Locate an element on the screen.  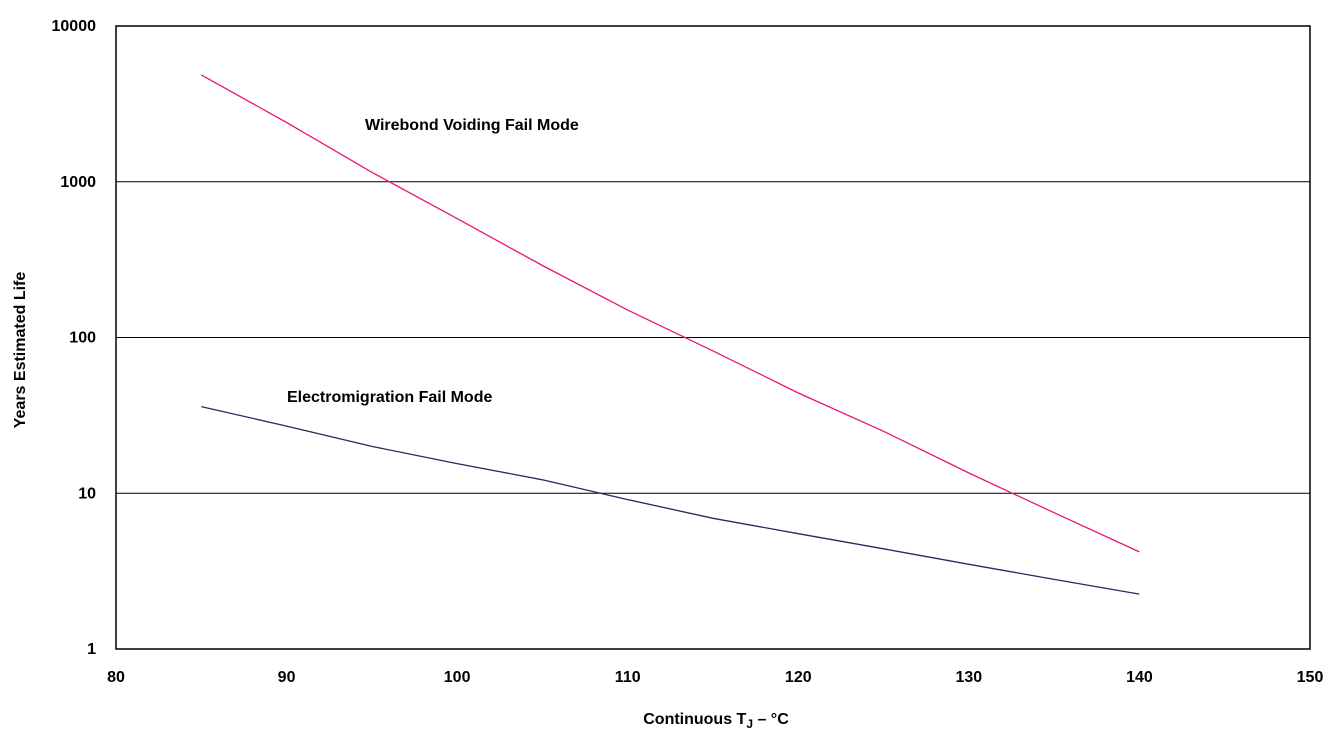
y-tick-labels: 1 10 100 1000 10000 is located at coordinates (74, 338).